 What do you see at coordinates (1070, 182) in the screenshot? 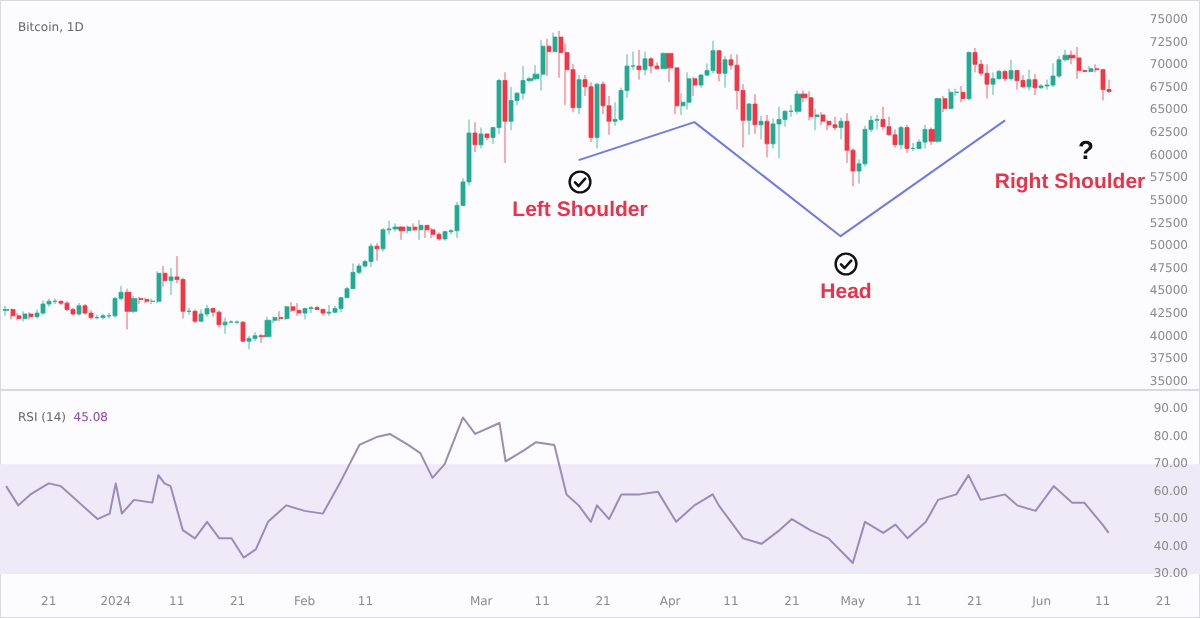
I see `annotation: Right Shoulder` at bounding box center [1070, 182].